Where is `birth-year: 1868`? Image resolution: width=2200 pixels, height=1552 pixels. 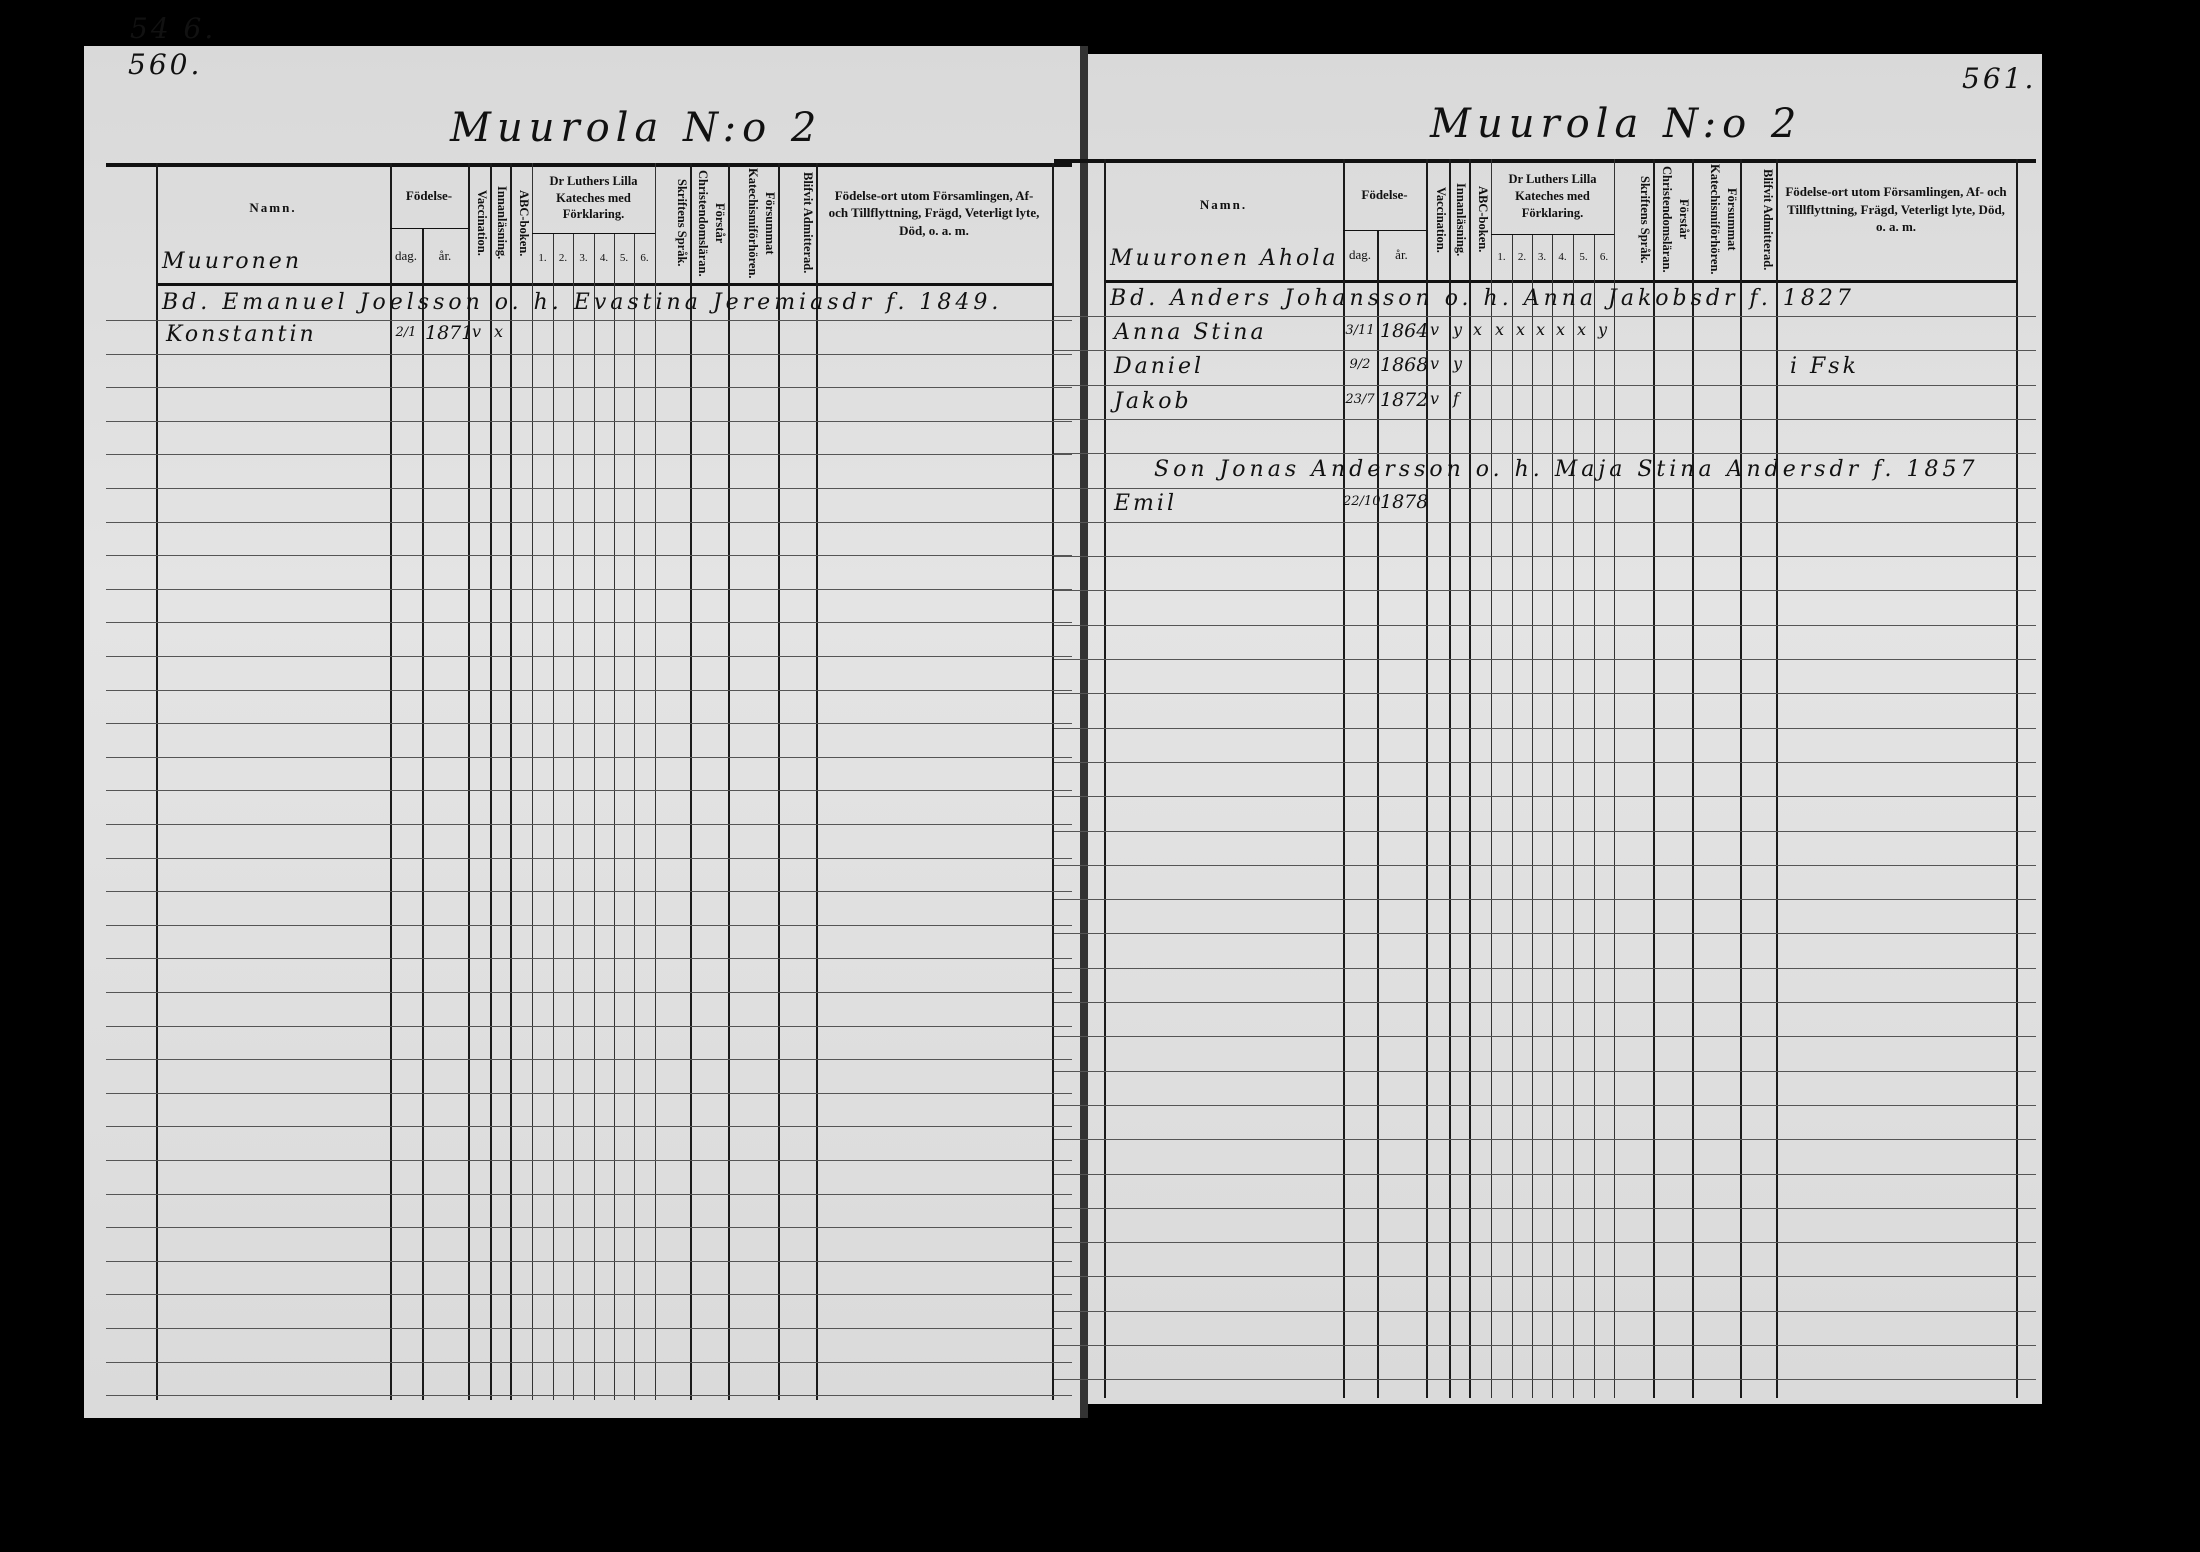 birth-year: 1868 is located at coordinates (1404, 365).